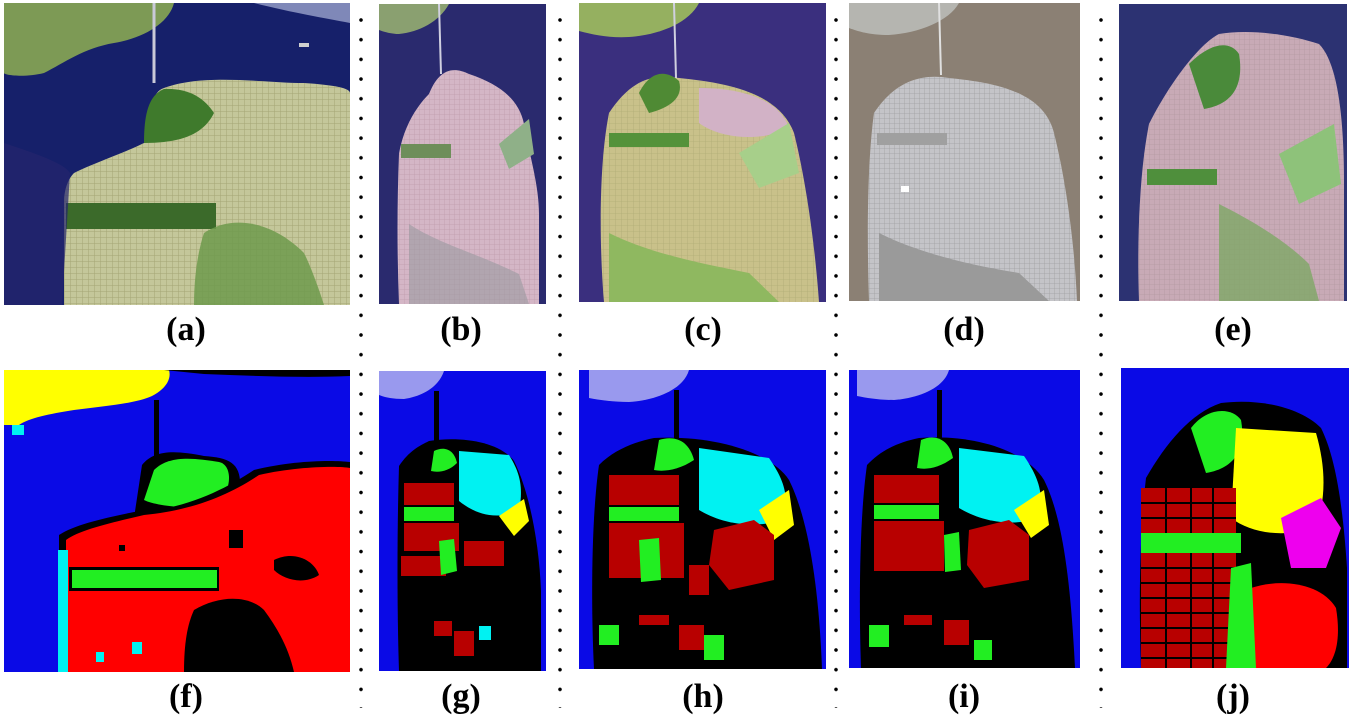 This screenshot has width=1354, height=719. I want to click on caption-c: (c), so click(703, 329).